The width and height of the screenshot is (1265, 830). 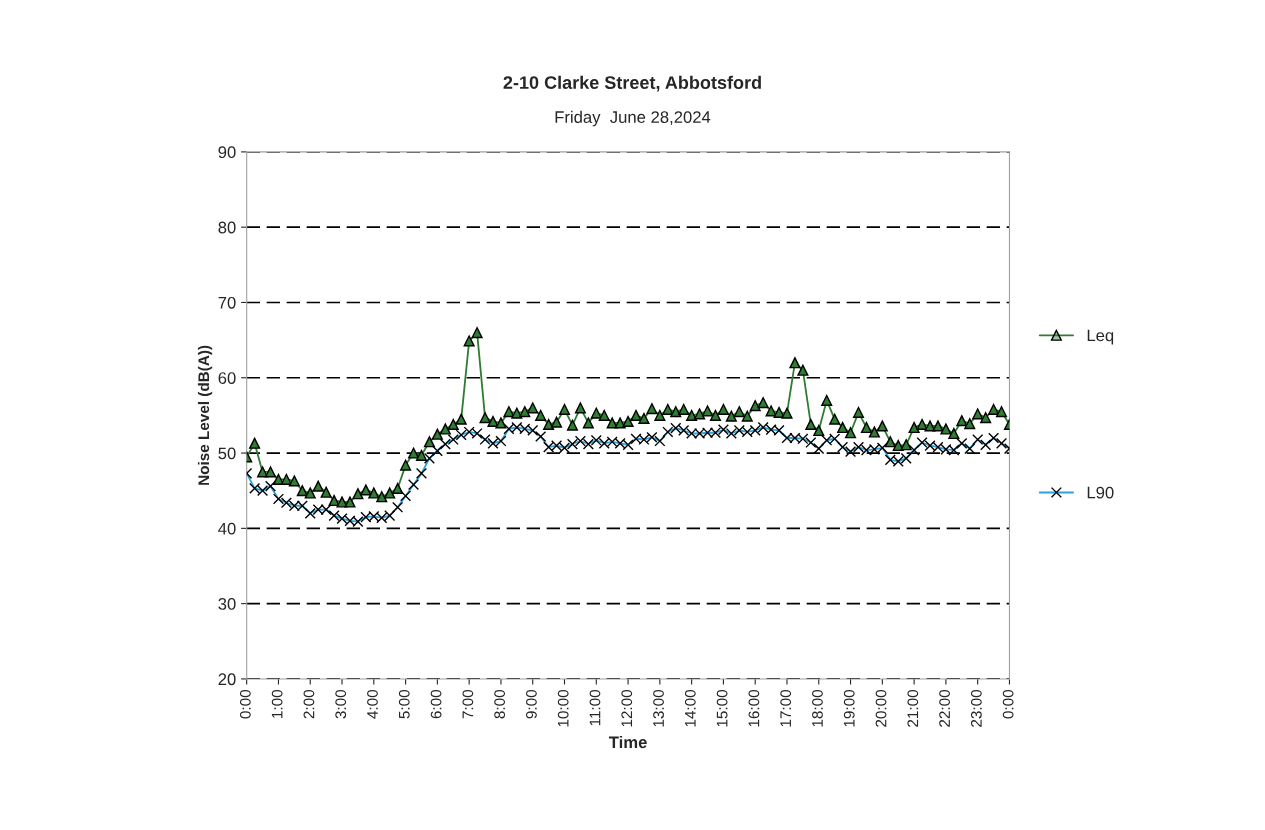 I want to click on x-tick-label: 16:00, so click(x=754, y=708).